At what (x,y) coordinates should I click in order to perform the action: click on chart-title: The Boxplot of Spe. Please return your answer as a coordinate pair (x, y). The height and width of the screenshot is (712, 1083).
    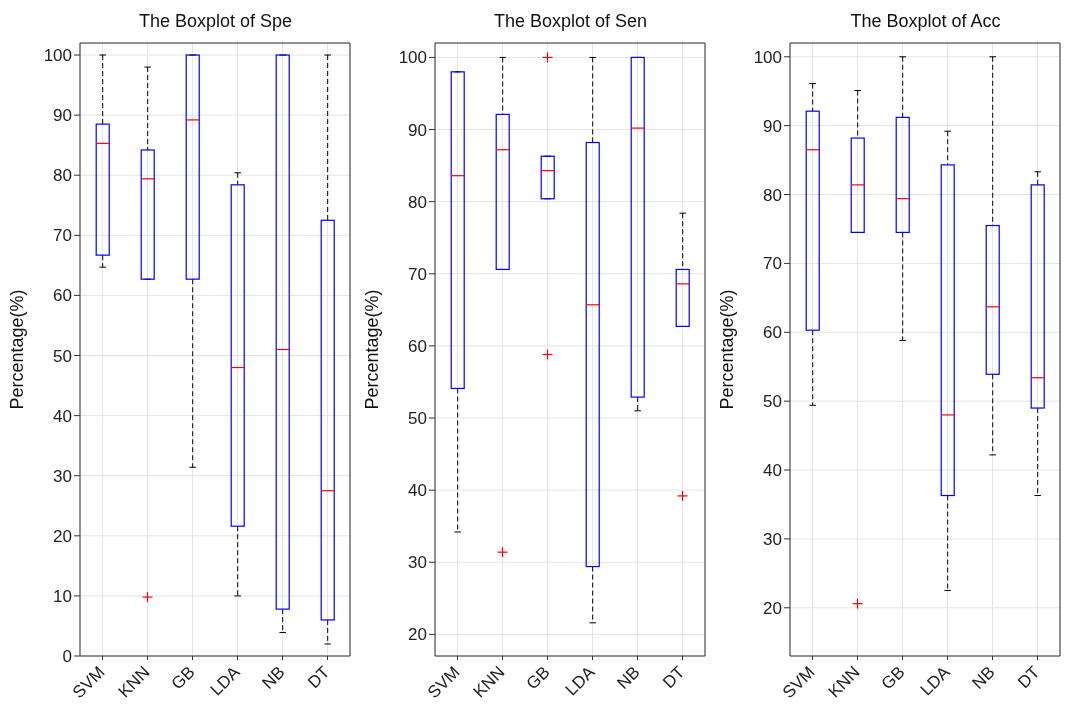
    Looking at the image, I should click on (215, 21).